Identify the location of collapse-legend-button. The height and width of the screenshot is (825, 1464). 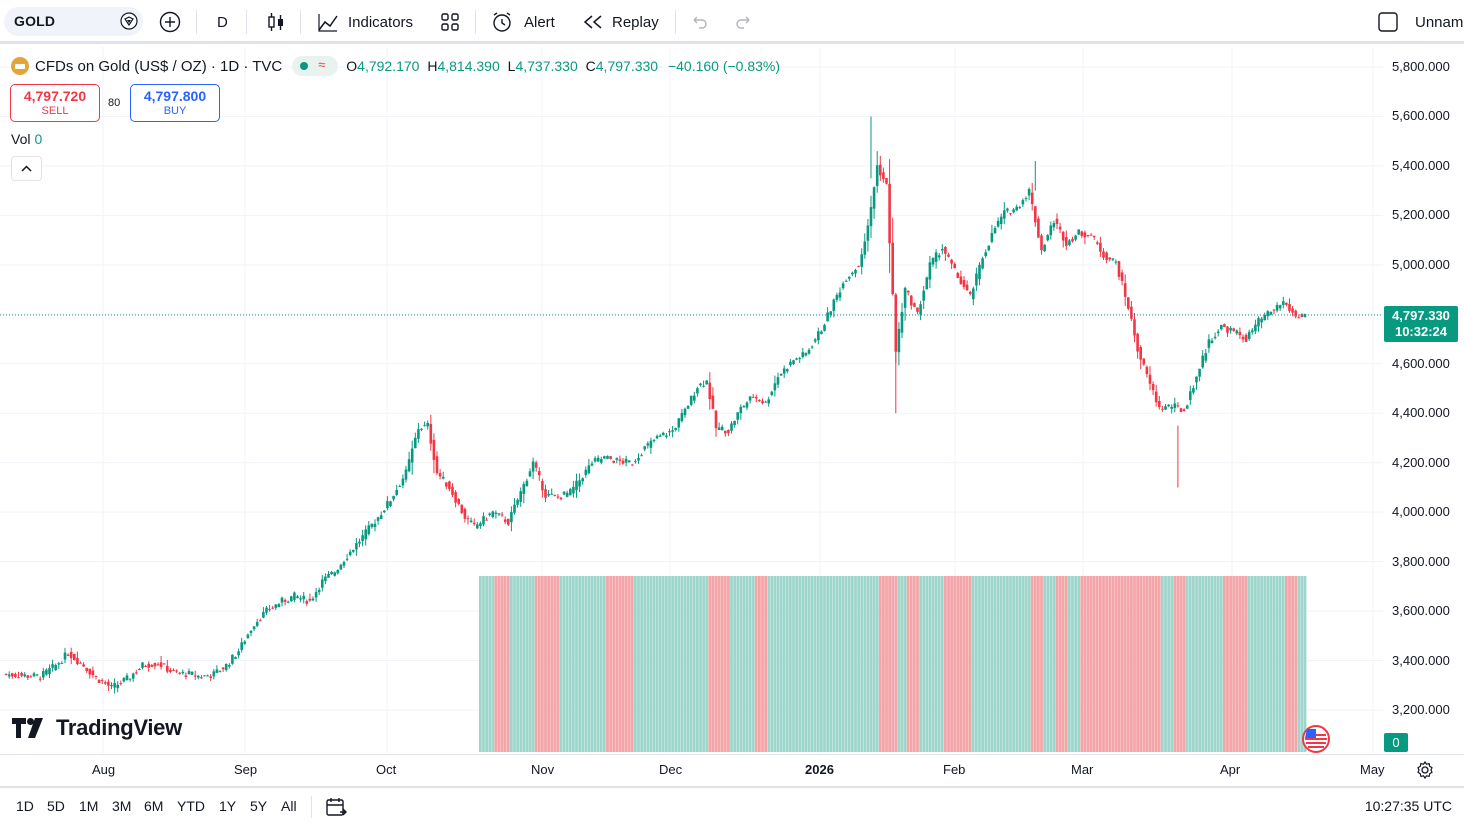
(26, 168).